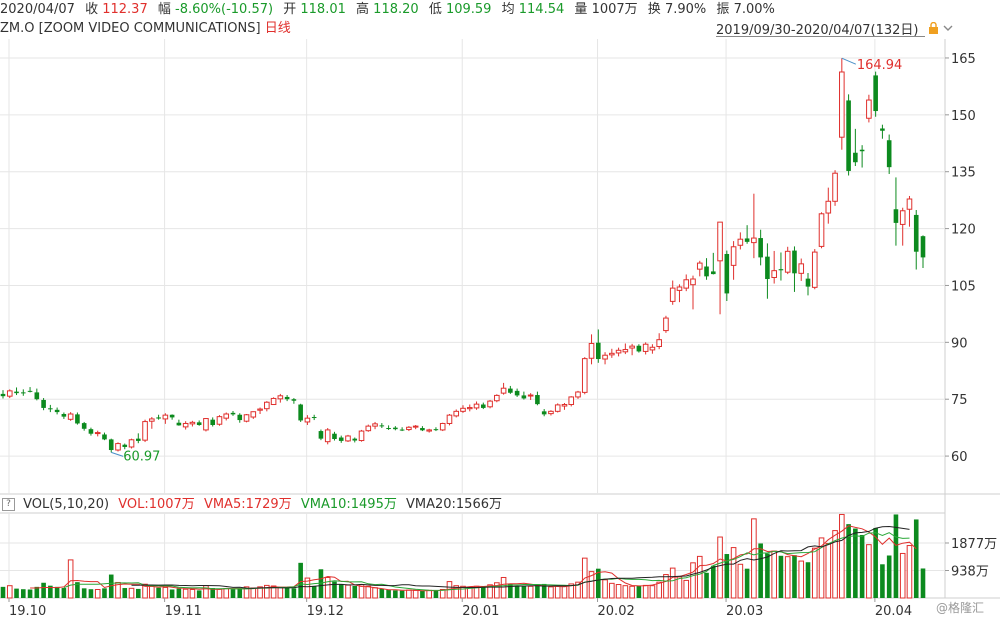 This screenshot has width=1000, height=622. Describe the element at coordinates (960, 258) in the screenshot. I see `price-axis: 165 150 135 120 105 90 75 60` at that location.